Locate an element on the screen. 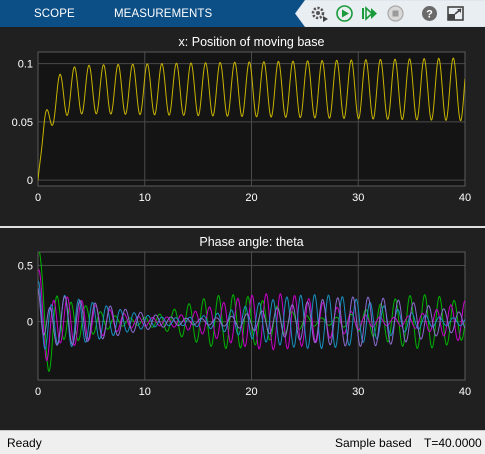 The width and height of the screenshot is (485, 454). tab-measurements: MEASUREMENTS is located at coordinates (163, 14).